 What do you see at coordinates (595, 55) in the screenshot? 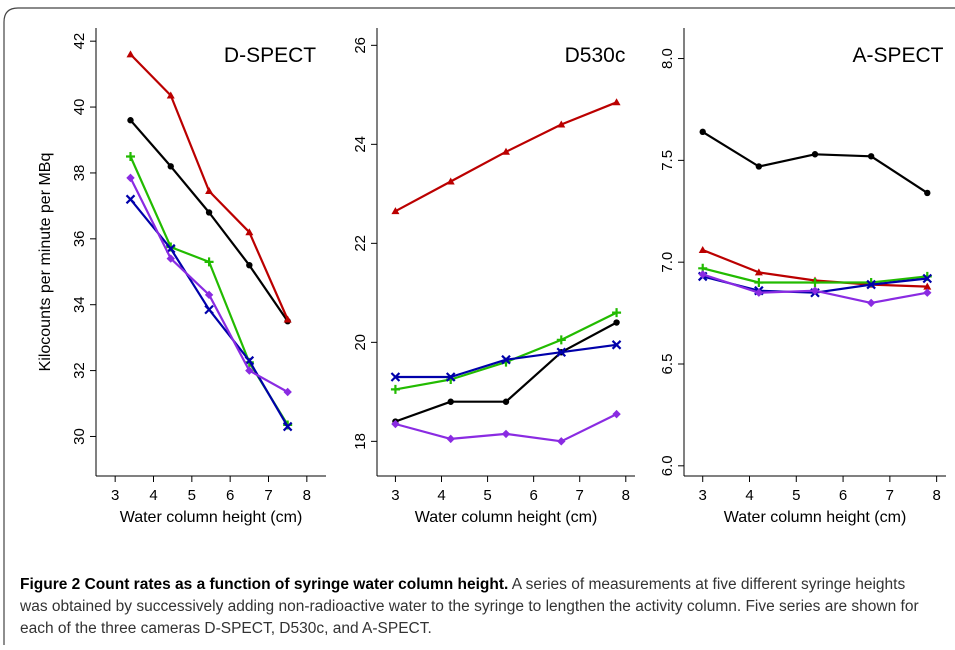
I see `panel-title: D530c` at bounding box center [595, 55].